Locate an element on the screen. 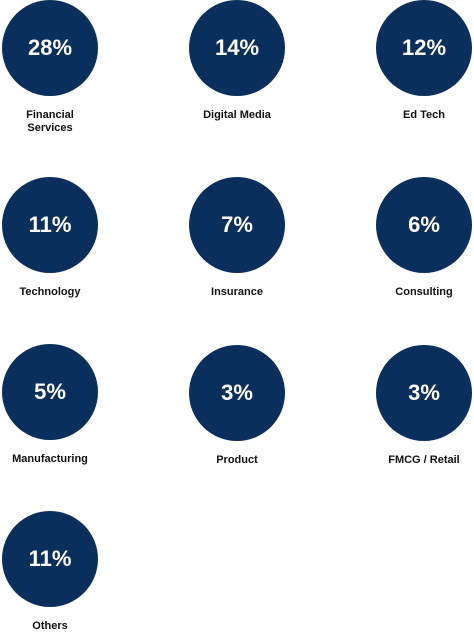 This screenshot has height=634, width=474. stat-value: 5% is located at coordinates (50, 391).